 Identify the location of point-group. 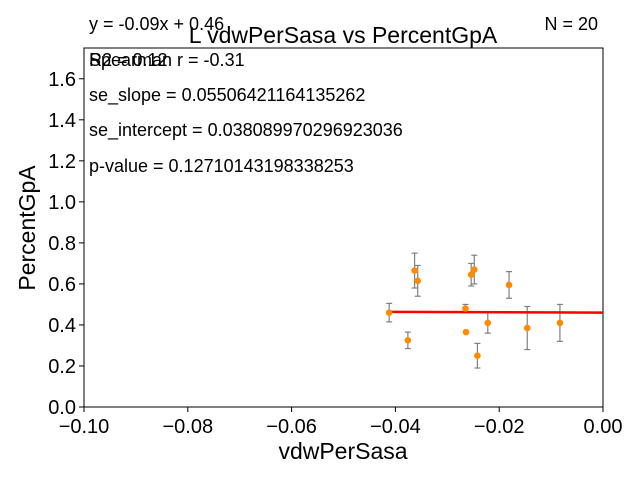
(474, 313).